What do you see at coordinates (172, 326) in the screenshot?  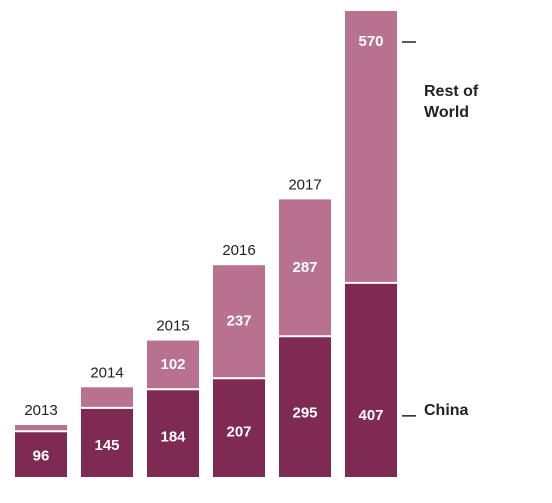 I see `year-label-2: 2015` at bounding box center [172, 326].